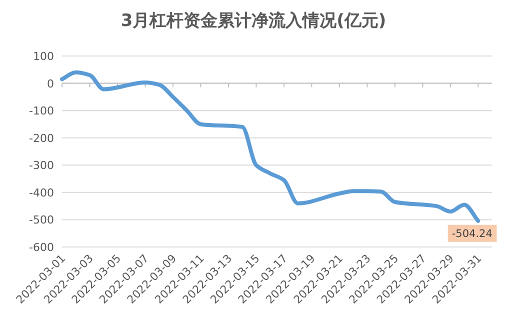  I want to click on y-tick-label: -600, so click(41, 247).